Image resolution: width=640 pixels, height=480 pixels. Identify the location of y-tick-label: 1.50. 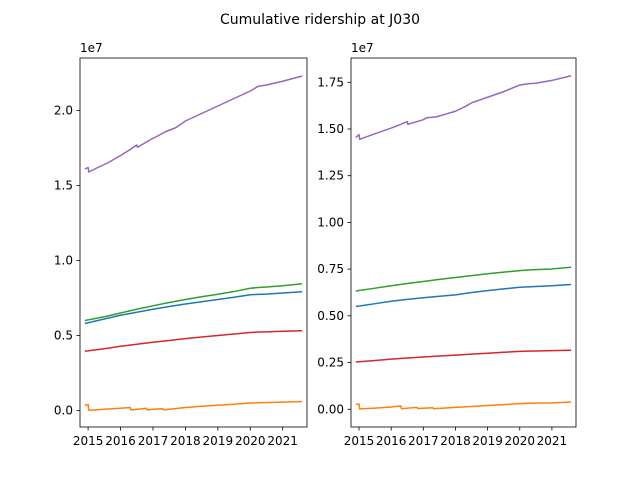
(330, 129).